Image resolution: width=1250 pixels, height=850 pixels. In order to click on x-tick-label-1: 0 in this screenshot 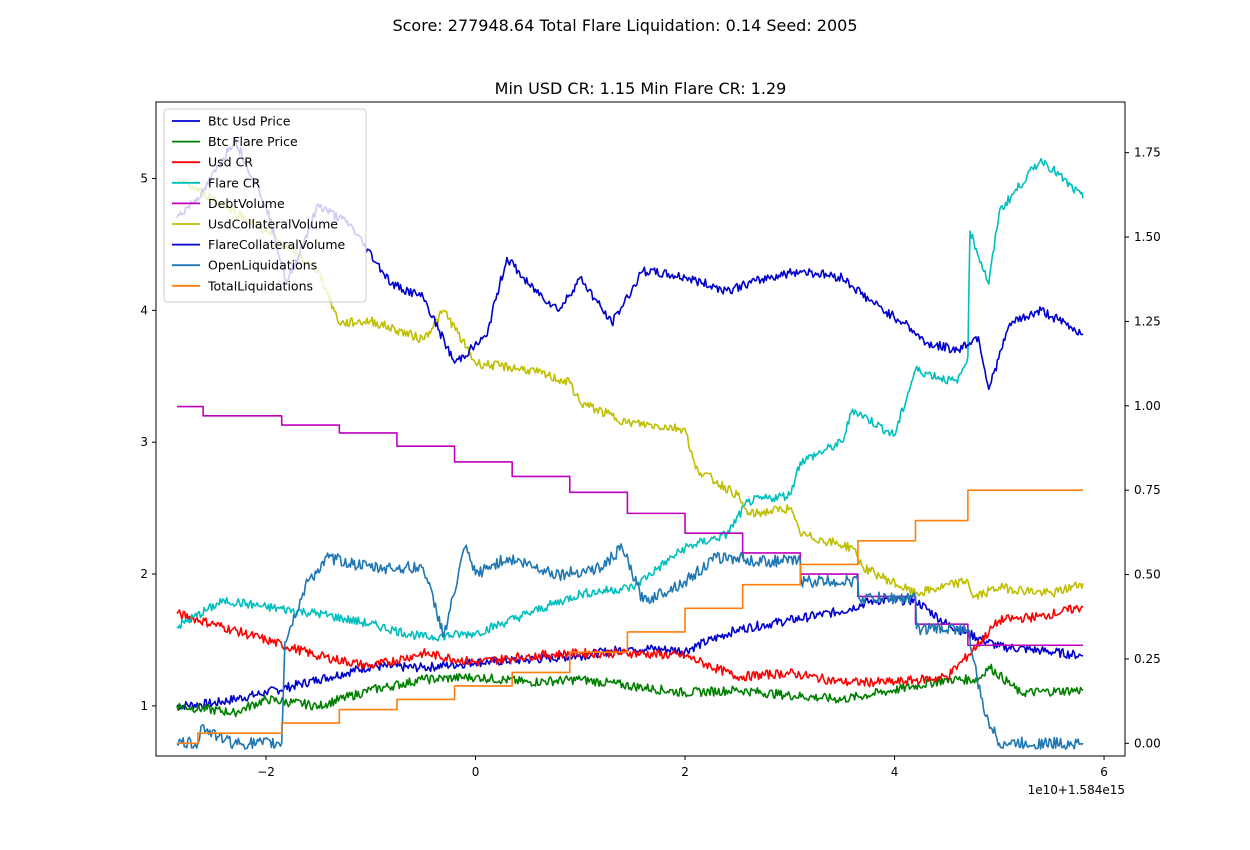, I will do `click(476, 772)`.